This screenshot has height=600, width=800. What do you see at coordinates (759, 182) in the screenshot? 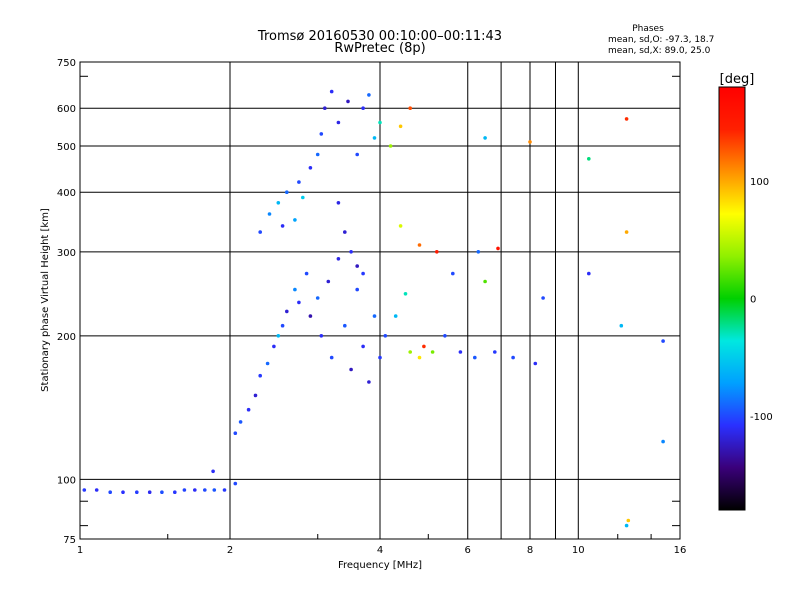
I see `colorbar-tick-label: 100` at bounding box center [759, 182].